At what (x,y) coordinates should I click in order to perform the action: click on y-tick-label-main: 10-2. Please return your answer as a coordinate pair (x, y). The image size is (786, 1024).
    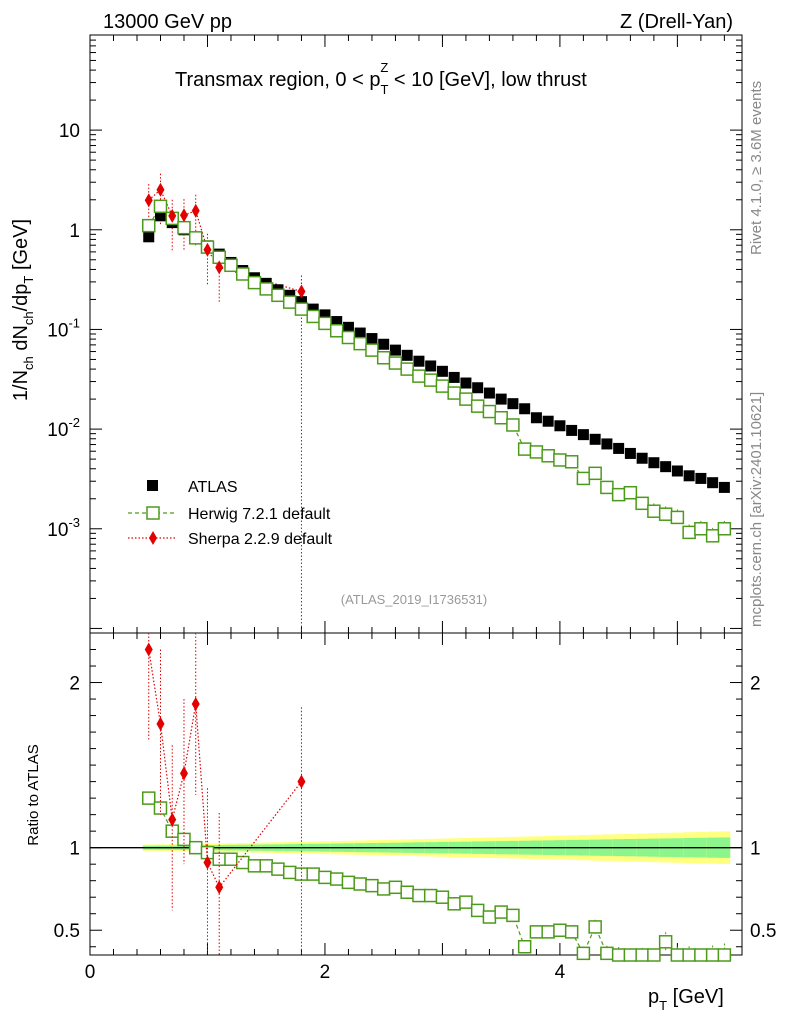
    Looking at the image, I should click on (63, 428).